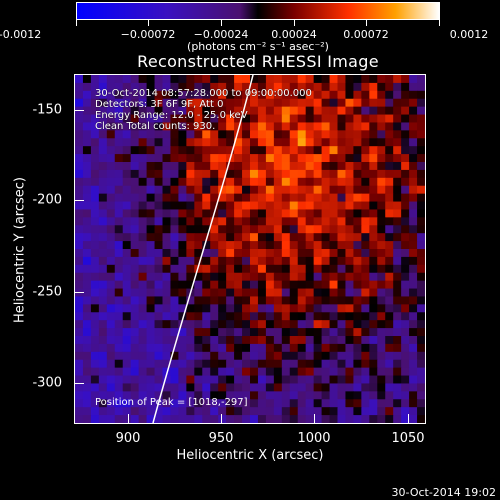  I want to click on y-tick-label: -300, so click(47, 383).